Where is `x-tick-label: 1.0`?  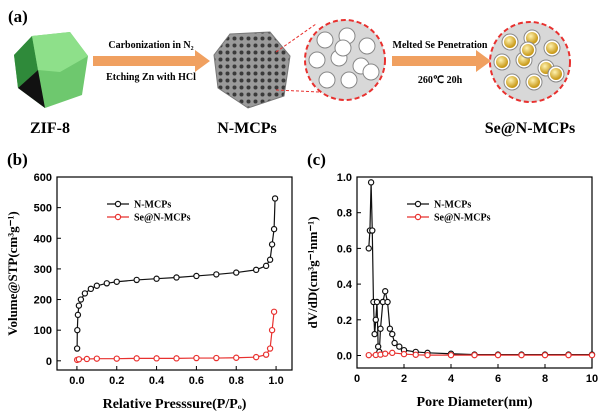
x-tick-label: 1.0 is located at coordinates (275, 381).